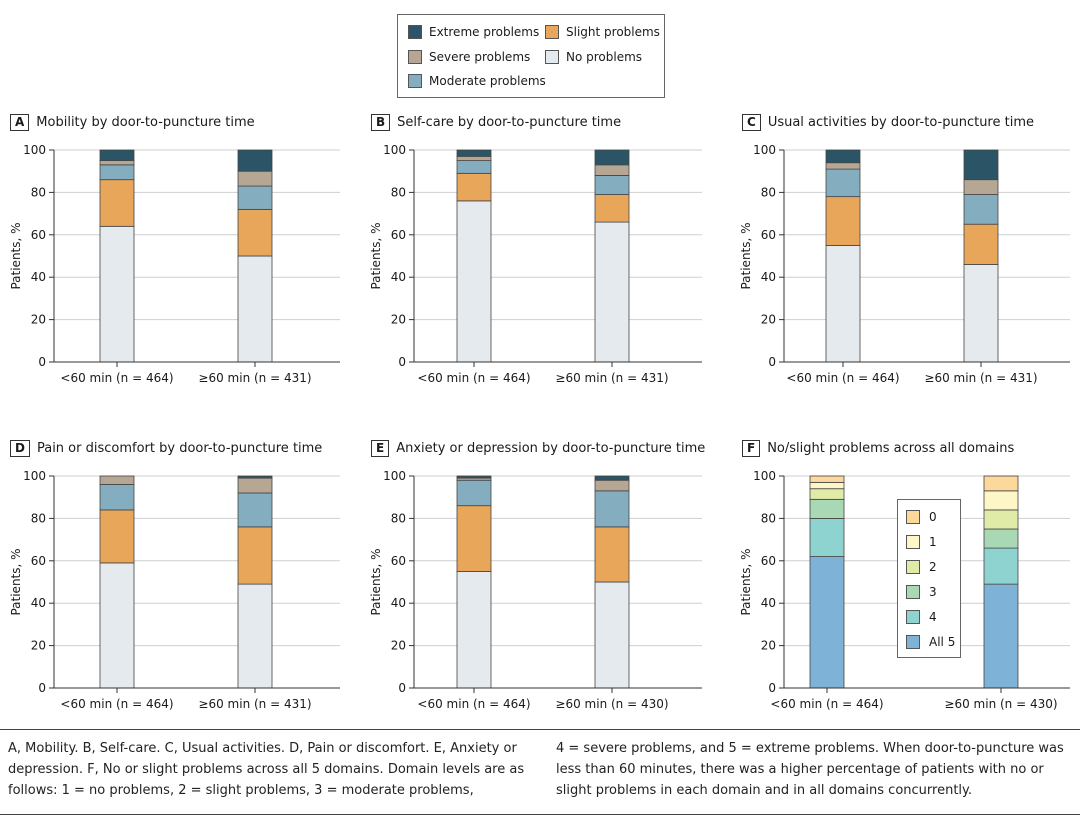 This screenshot has height=824, width=1080. I want to click on panel-letter: B, so click(381, 122).